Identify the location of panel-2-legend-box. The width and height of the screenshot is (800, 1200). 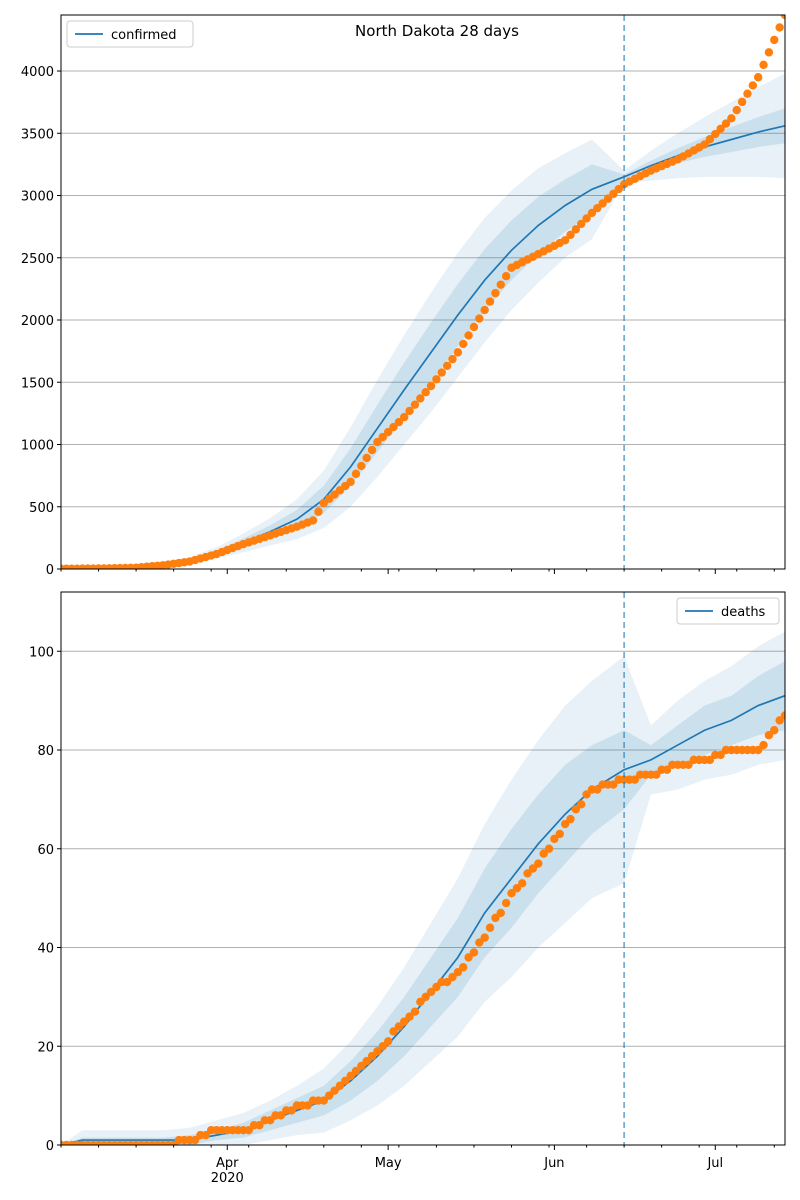
(728, 611).